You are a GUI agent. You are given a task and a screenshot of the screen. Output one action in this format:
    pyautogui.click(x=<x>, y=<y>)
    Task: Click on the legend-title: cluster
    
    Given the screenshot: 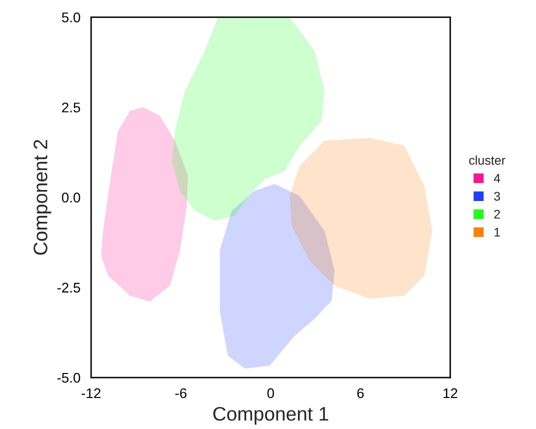 What is the action you would take?
    pyautogui.click(x=487, y=160)
    